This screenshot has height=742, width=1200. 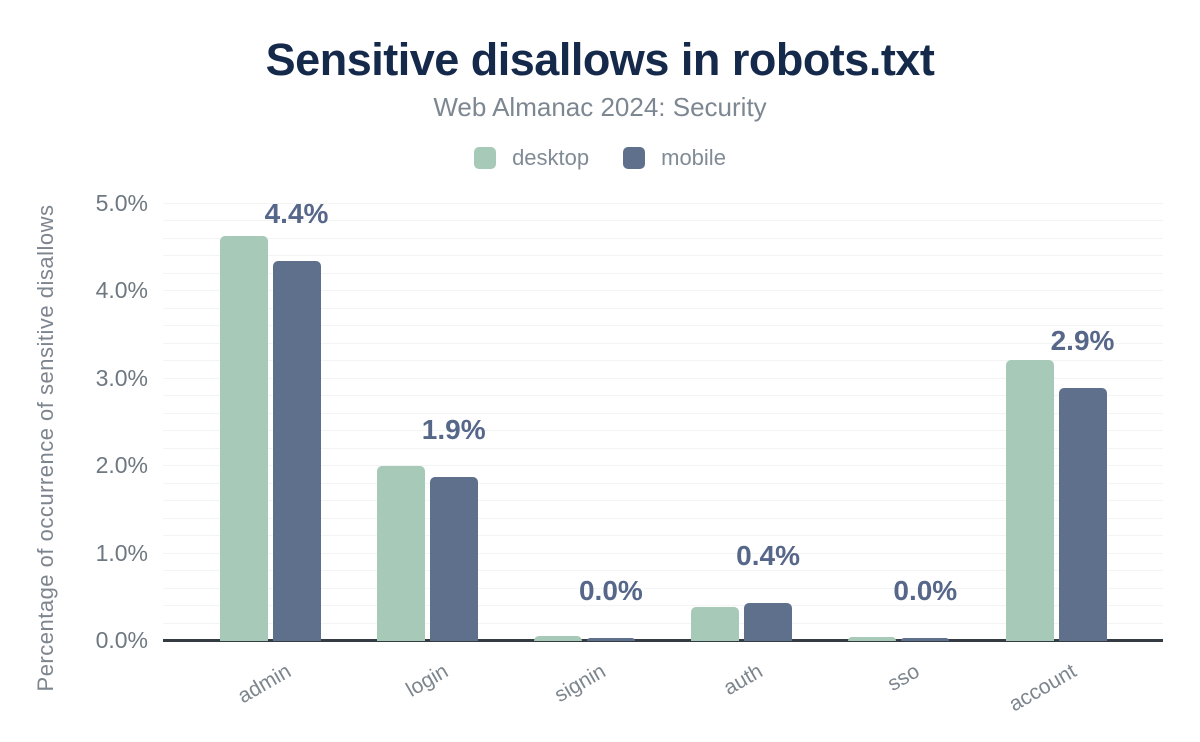 I want to click on legend-item-desktop: desktop, so click(x=531, y=158).